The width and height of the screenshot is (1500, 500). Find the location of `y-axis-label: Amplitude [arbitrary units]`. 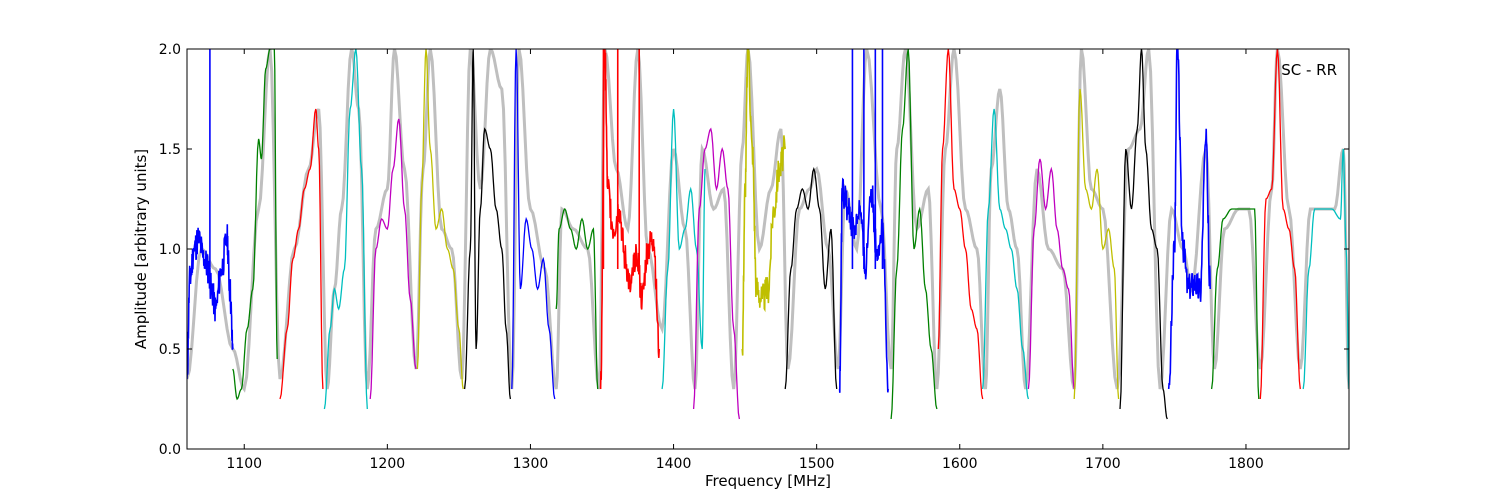

y-axis-label: Amplitude [arbitrary units] is located at coordinates (141, 249).